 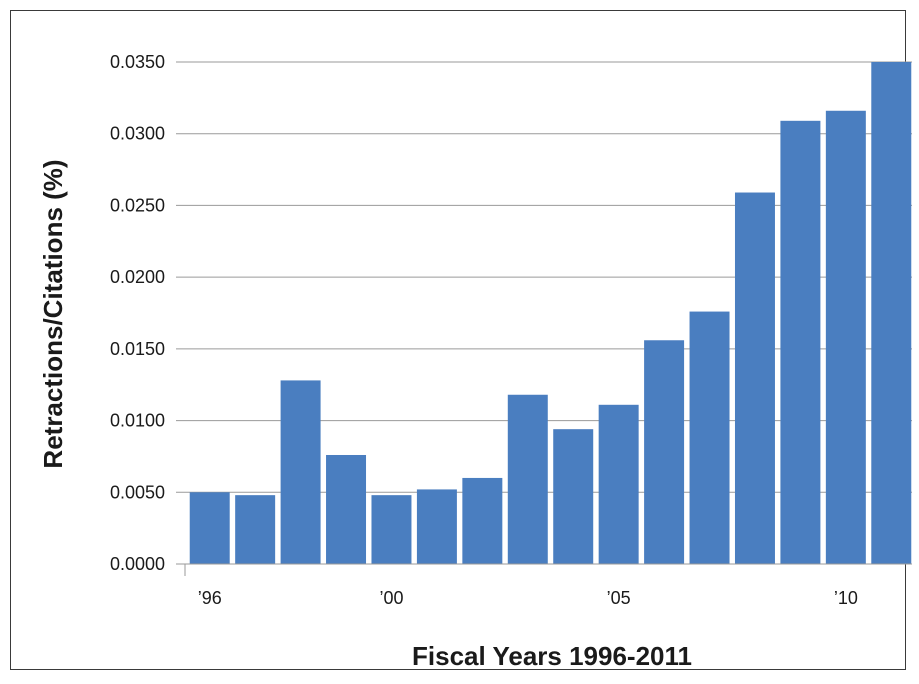 What do you see at coordinates (137, 277) in the screenshot?
I see `y-tick-label: 0.0200` at bounding box center [137, 277].